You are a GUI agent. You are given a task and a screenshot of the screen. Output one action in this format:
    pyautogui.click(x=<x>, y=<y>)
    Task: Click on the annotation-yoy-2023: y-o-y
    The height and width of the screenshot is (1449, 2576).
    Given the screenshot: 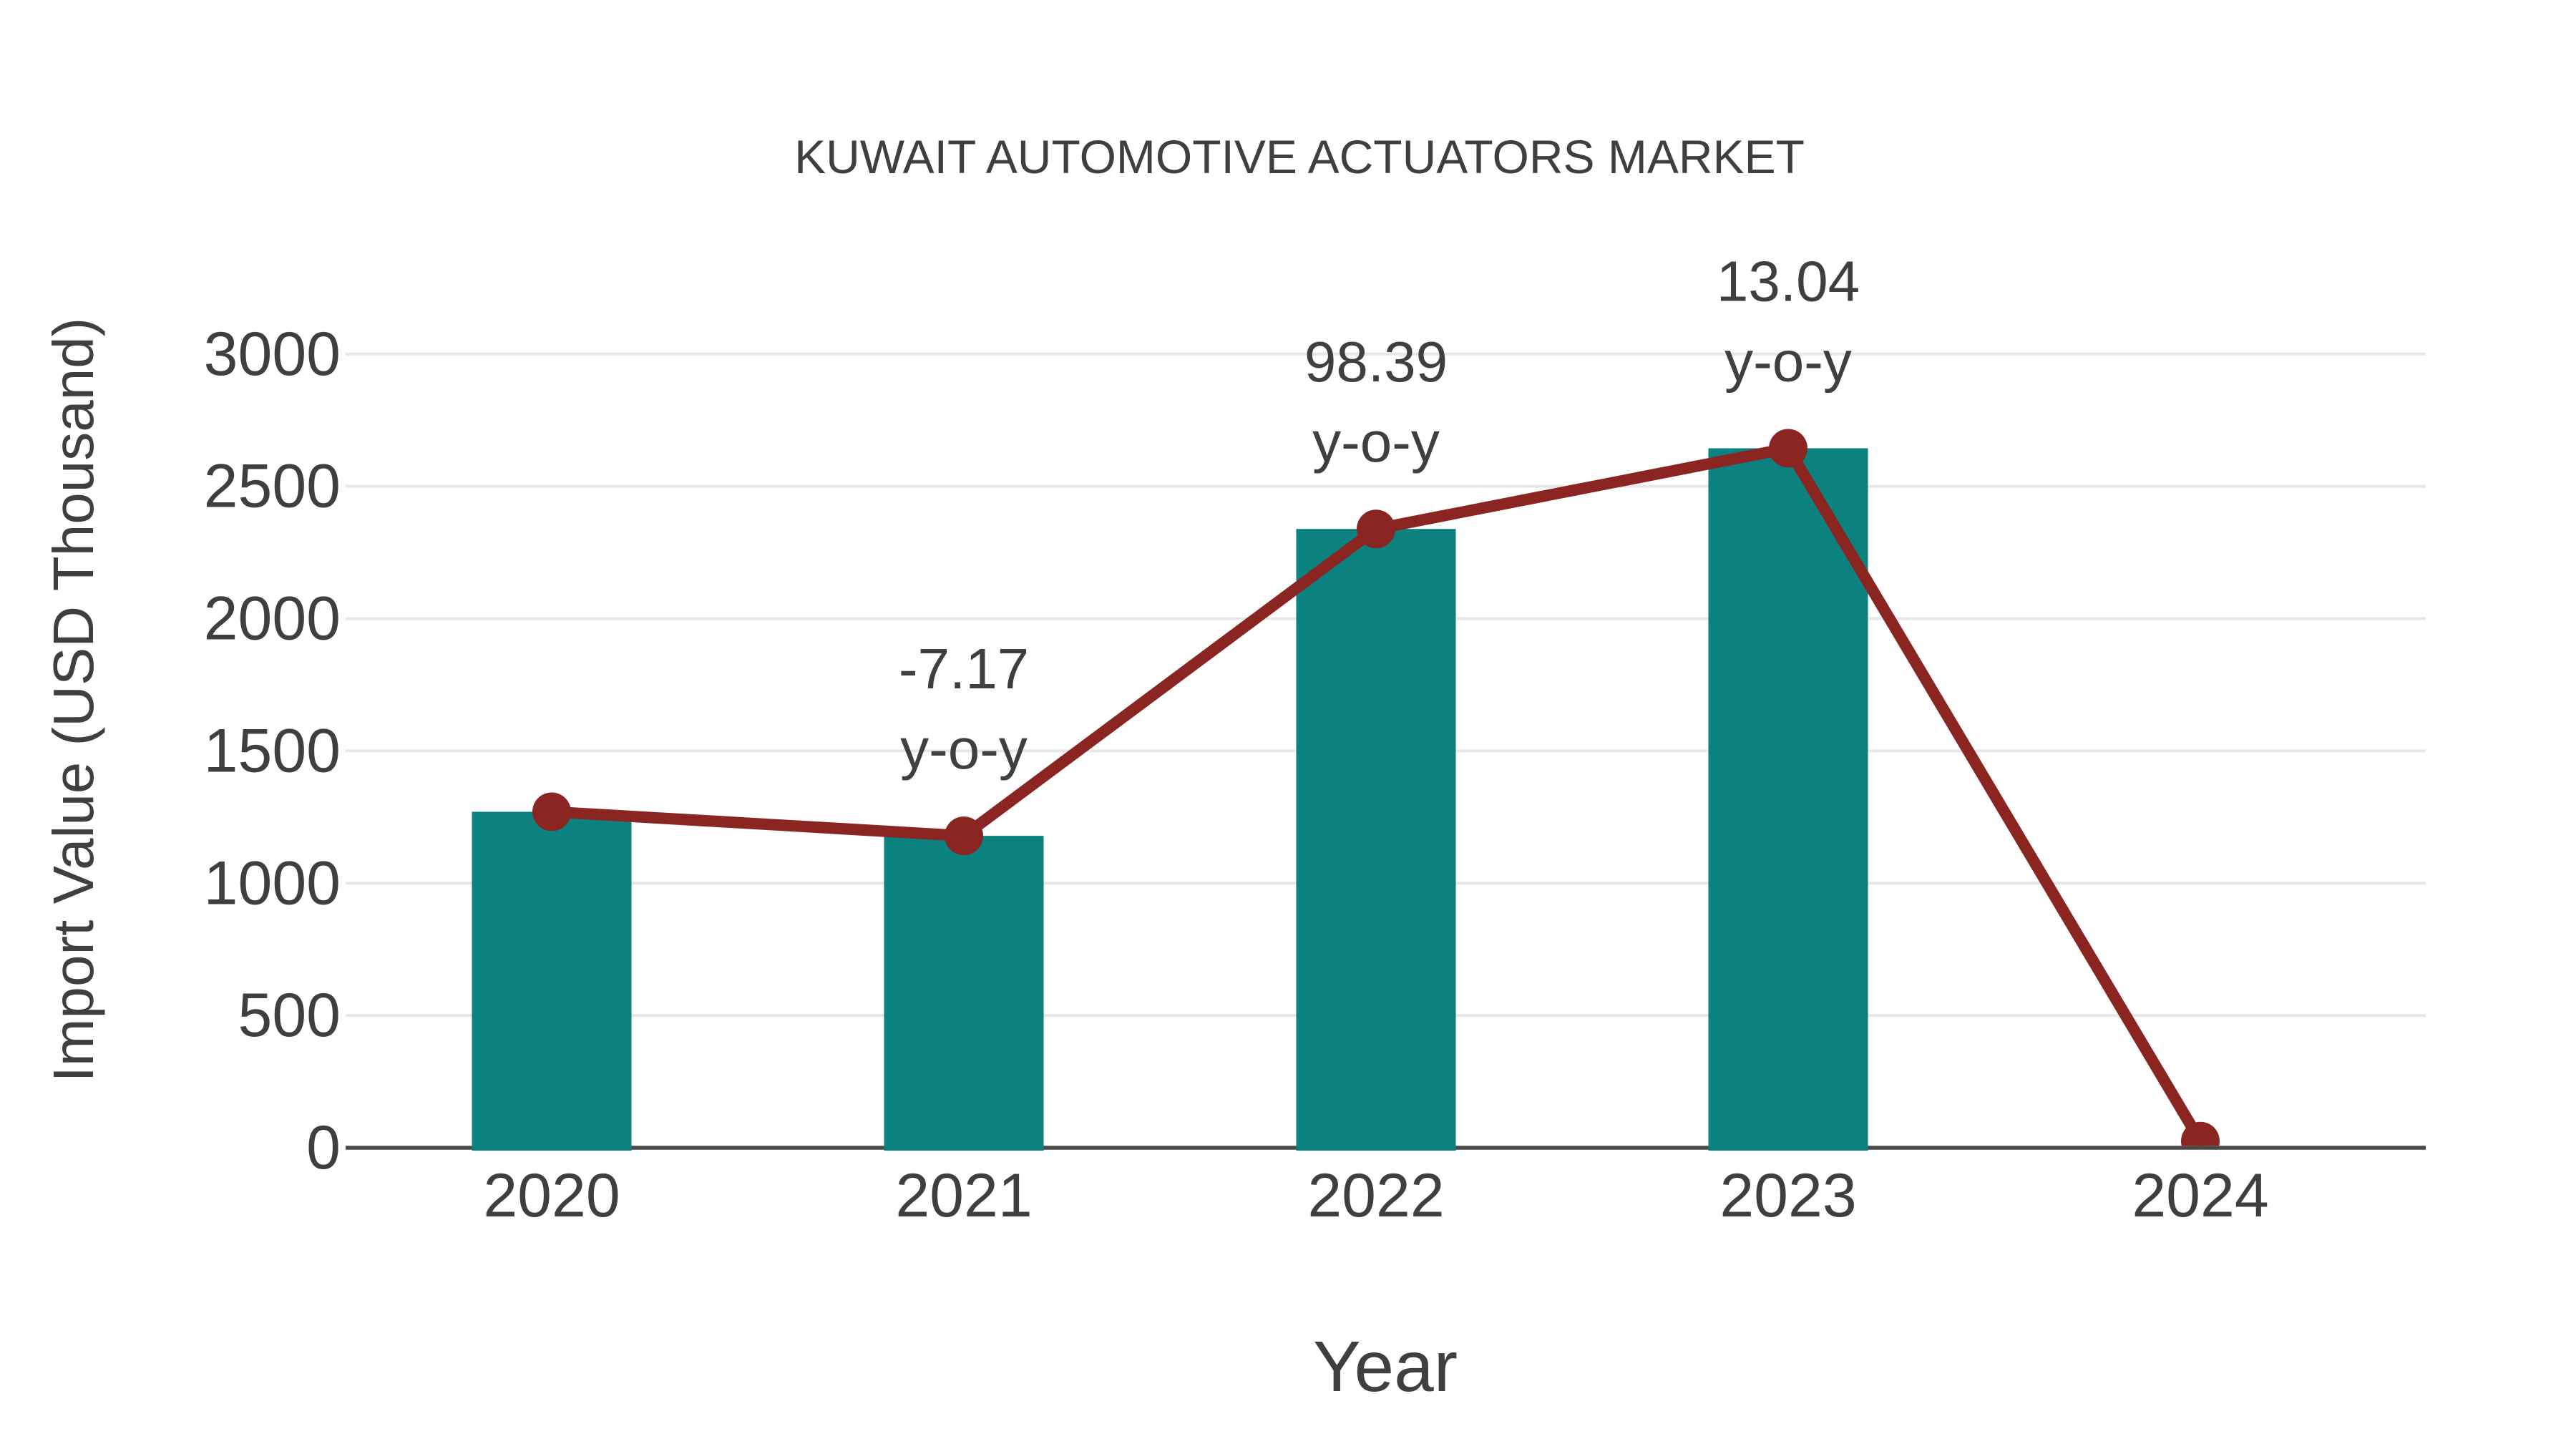 What is the action you would take?
    pyautogui.click(x=1788, y=361)
    